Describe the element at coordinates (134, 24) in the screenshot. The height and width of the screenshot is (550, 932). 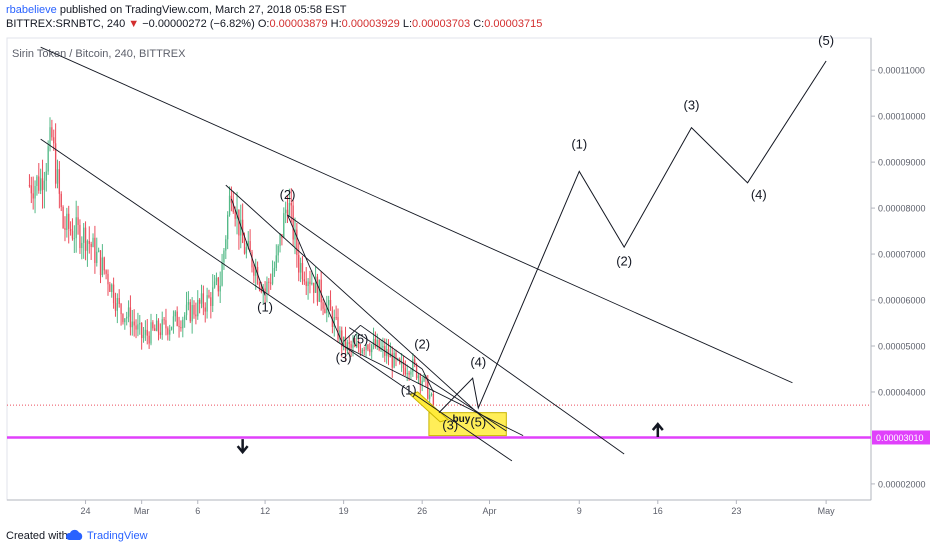
I see `change-down-icon: ▼` at that location.